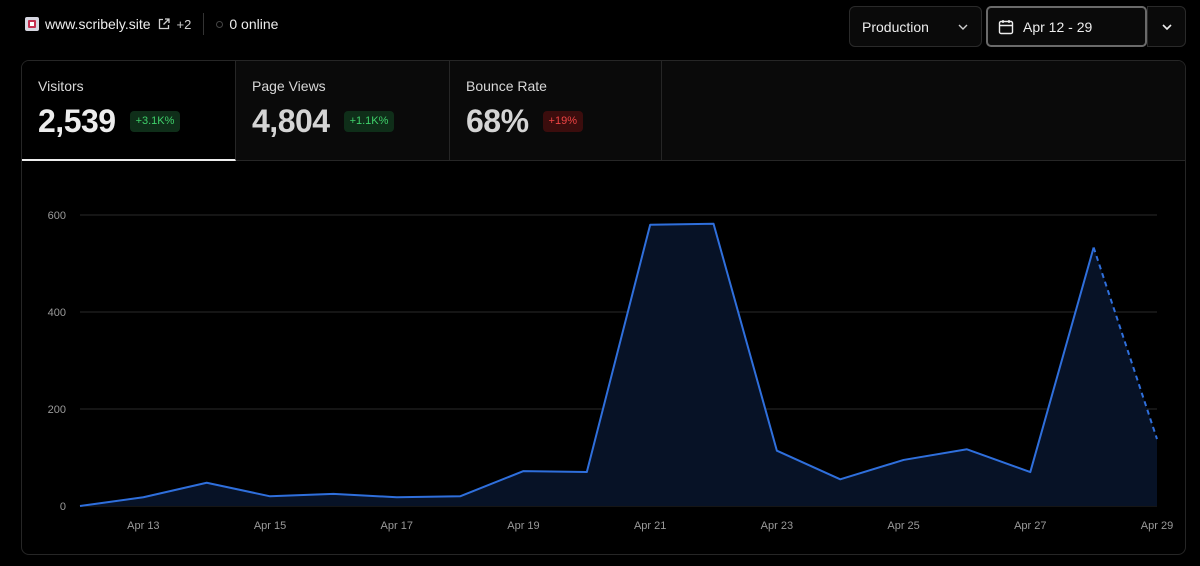  I want to click on x-tick-label: Apr 25, so click(903, 526).